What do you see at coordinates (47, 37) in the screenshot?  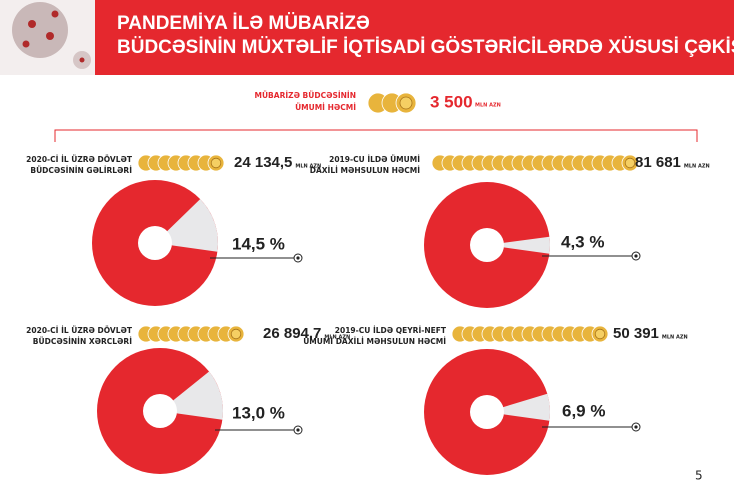 I see `virus-image` at bounding box center [47, 37].